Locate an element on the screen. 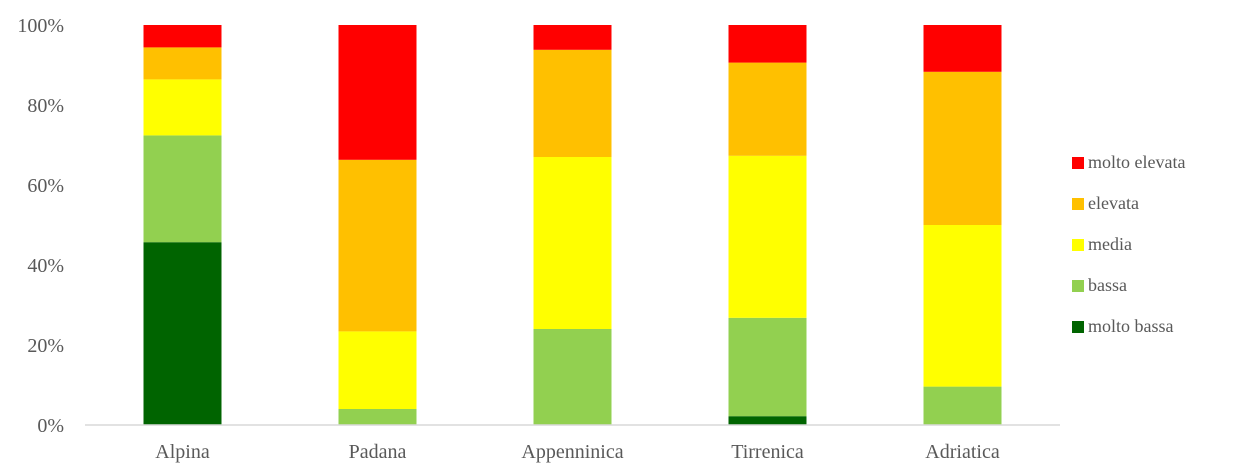  bar-segment-padana-molto-elevata is located at coordinates (377, 92).